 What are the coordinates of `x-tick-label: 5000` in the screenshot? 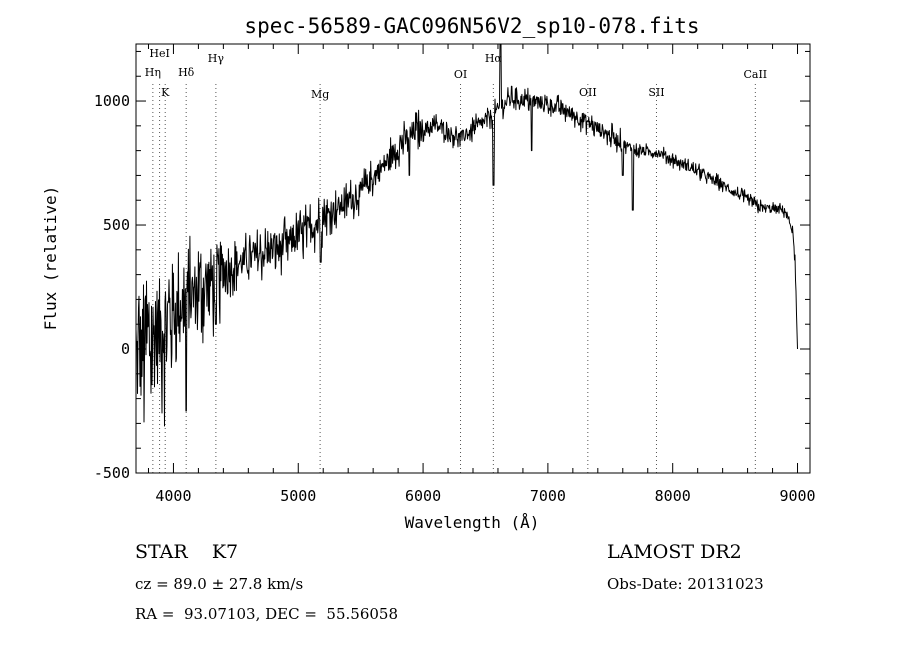 It's located at (298, 496).